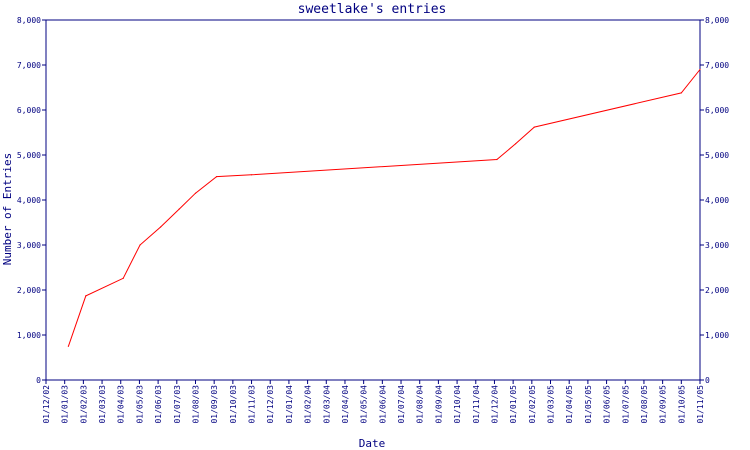 The image size is (750, 450). What do you see at coordinates (420, 404) in the screenshot?
I see `x-tick-label: 01/08/04` at bounding box center [420, 404].